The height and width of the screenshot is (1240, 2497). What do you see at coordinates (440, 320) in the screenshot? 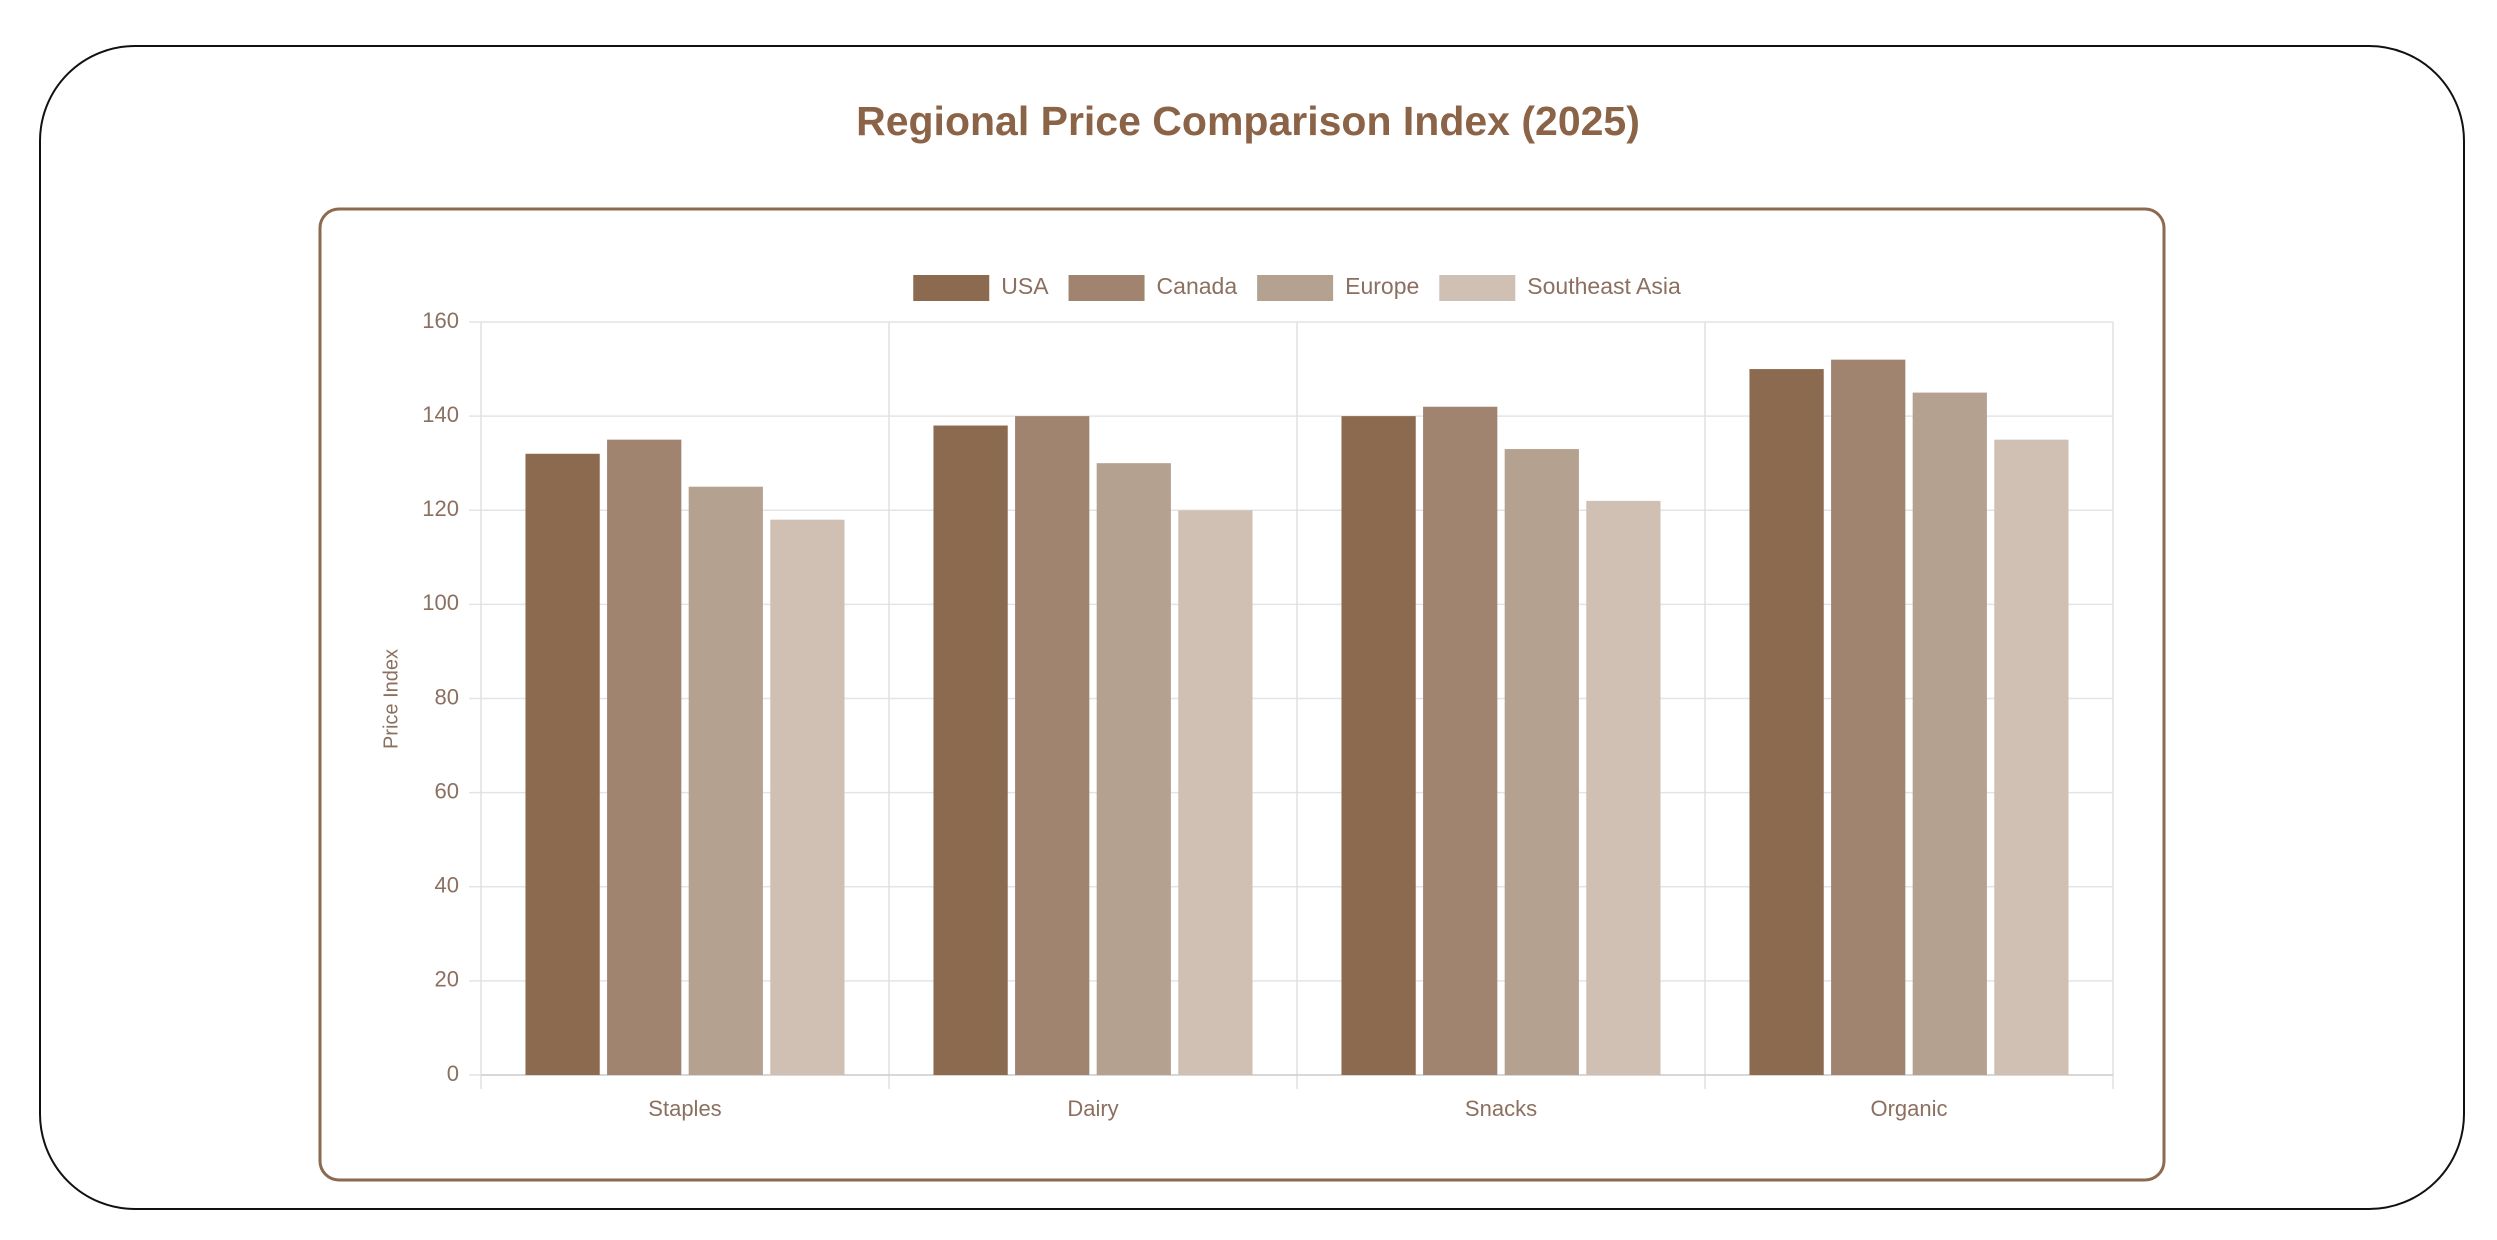
I see `y-tick-label: 160` at bounding box center [440, 320].